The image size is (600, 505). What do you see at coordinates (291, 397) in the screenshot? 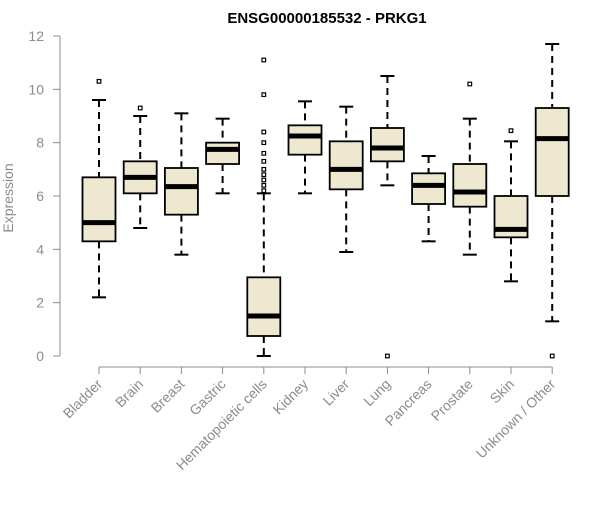
I see `x-tick-label: Kidney` at bounding box center [291, 397].